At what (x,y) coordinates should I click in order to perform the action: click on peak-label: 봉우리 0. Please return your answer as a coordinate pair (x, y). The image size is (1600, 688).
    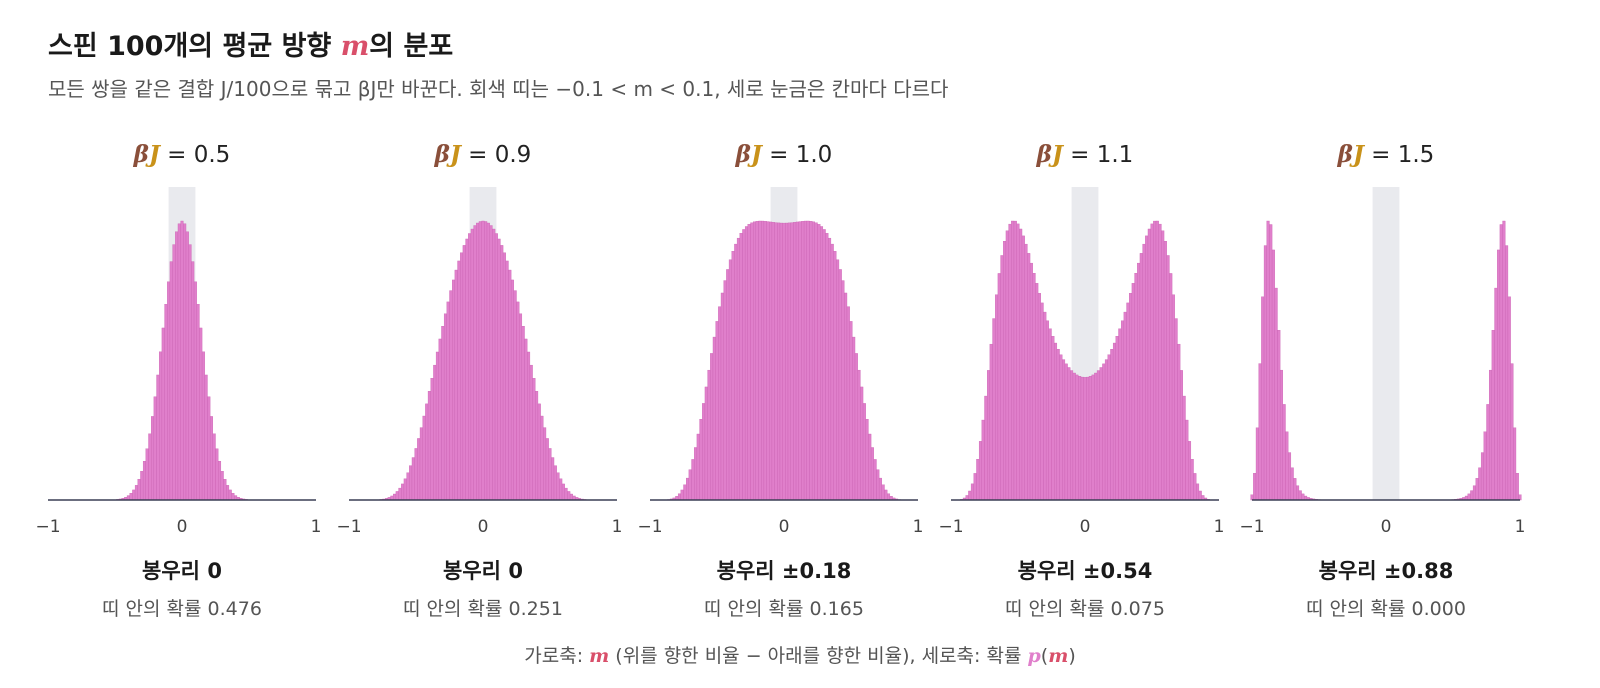
    Looking at the image, I should click on (182, 571).